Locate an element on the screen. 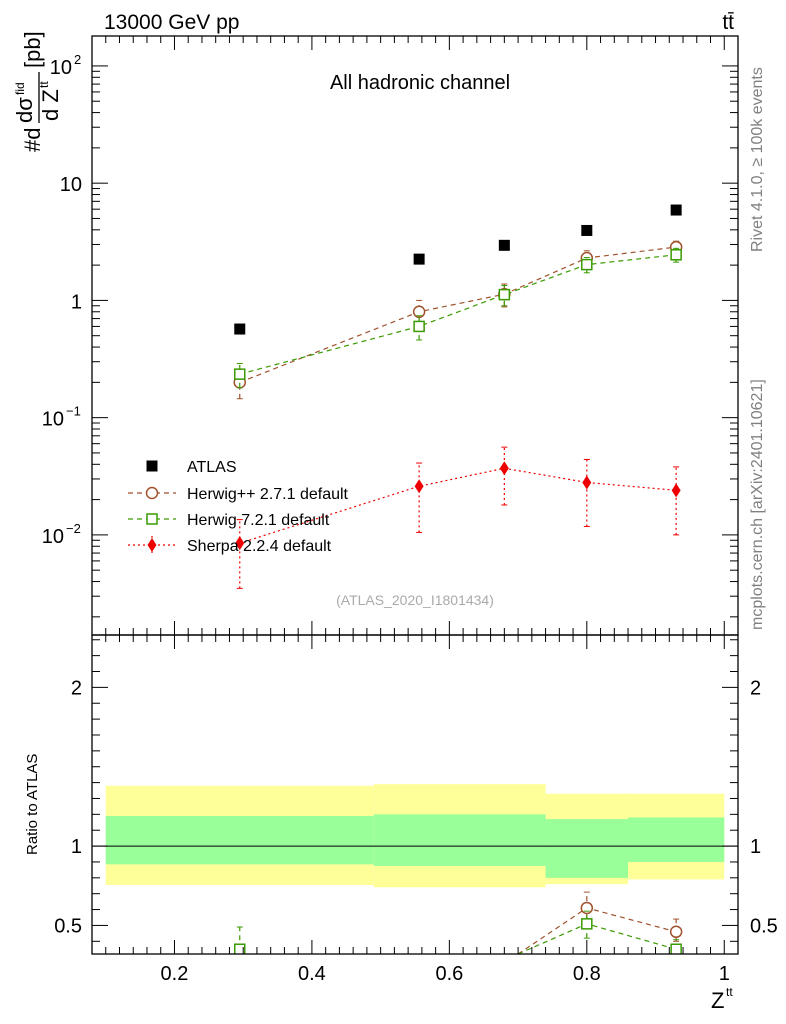 The width and height of the screenshot is (786, 1024). main-y-tick-label: 10 −1 is located at coordinates (61, 417).